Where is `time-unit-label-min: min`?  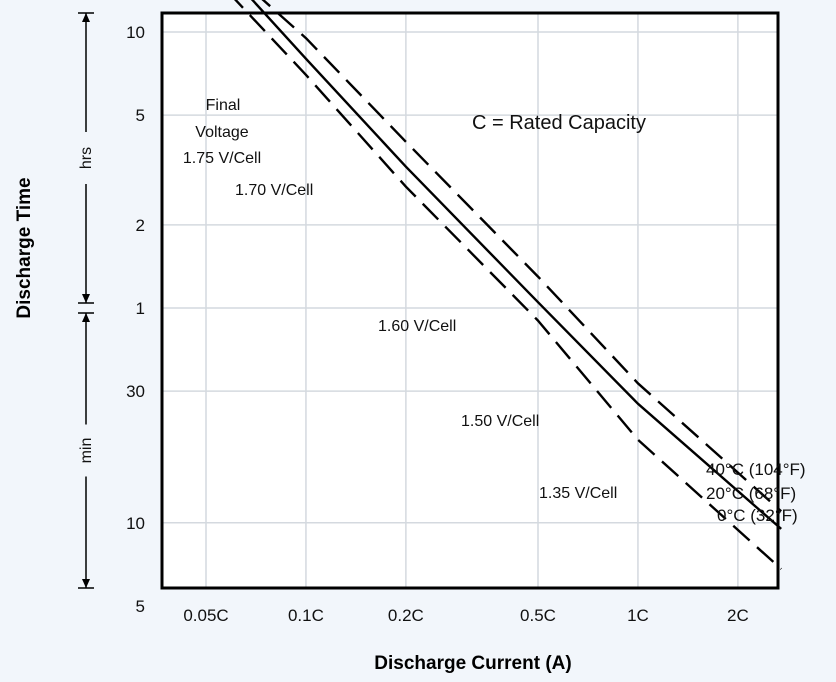
time-unit-label-min: min is located at coordinates (86, 451).